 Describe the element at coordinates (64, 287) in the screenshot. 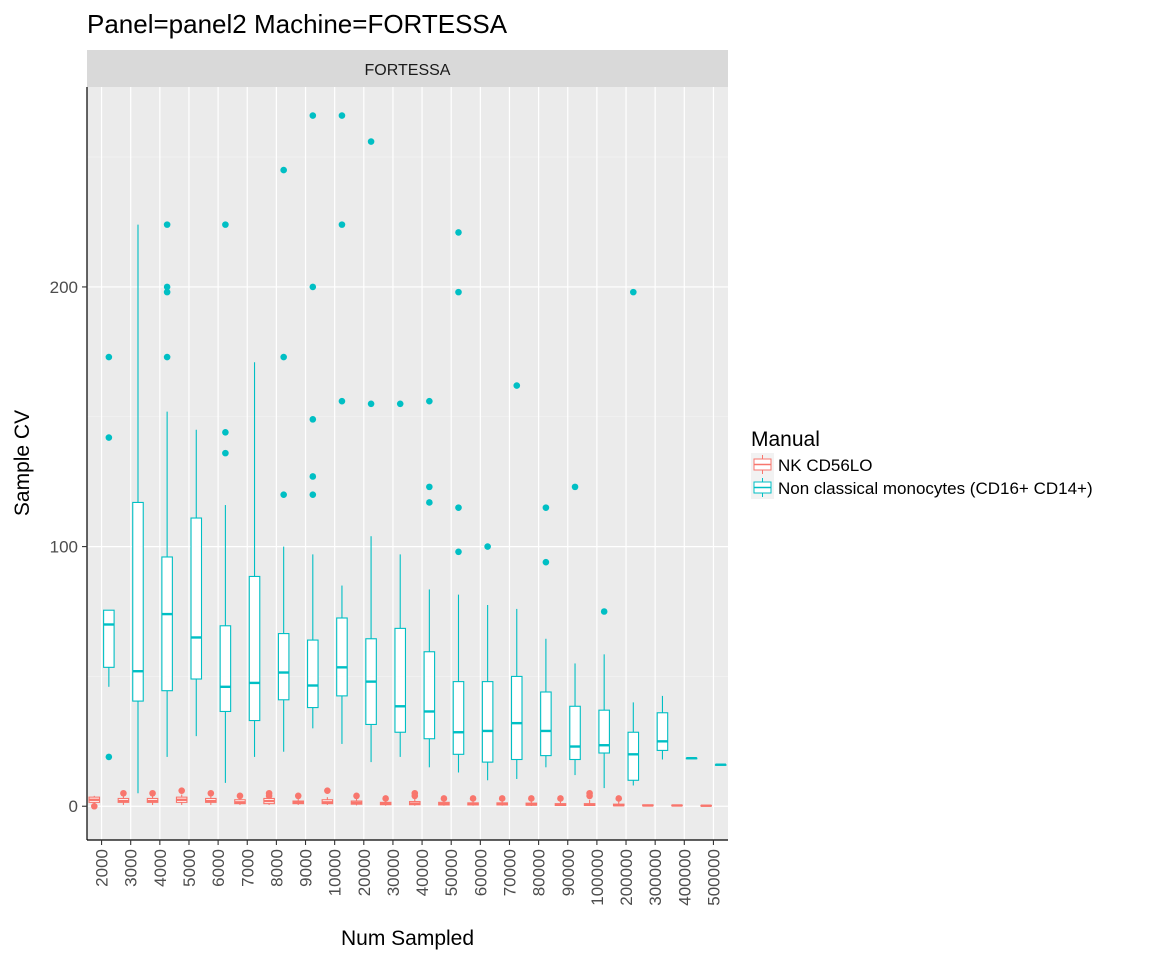

I see `y-tick-label: 200` at that location.